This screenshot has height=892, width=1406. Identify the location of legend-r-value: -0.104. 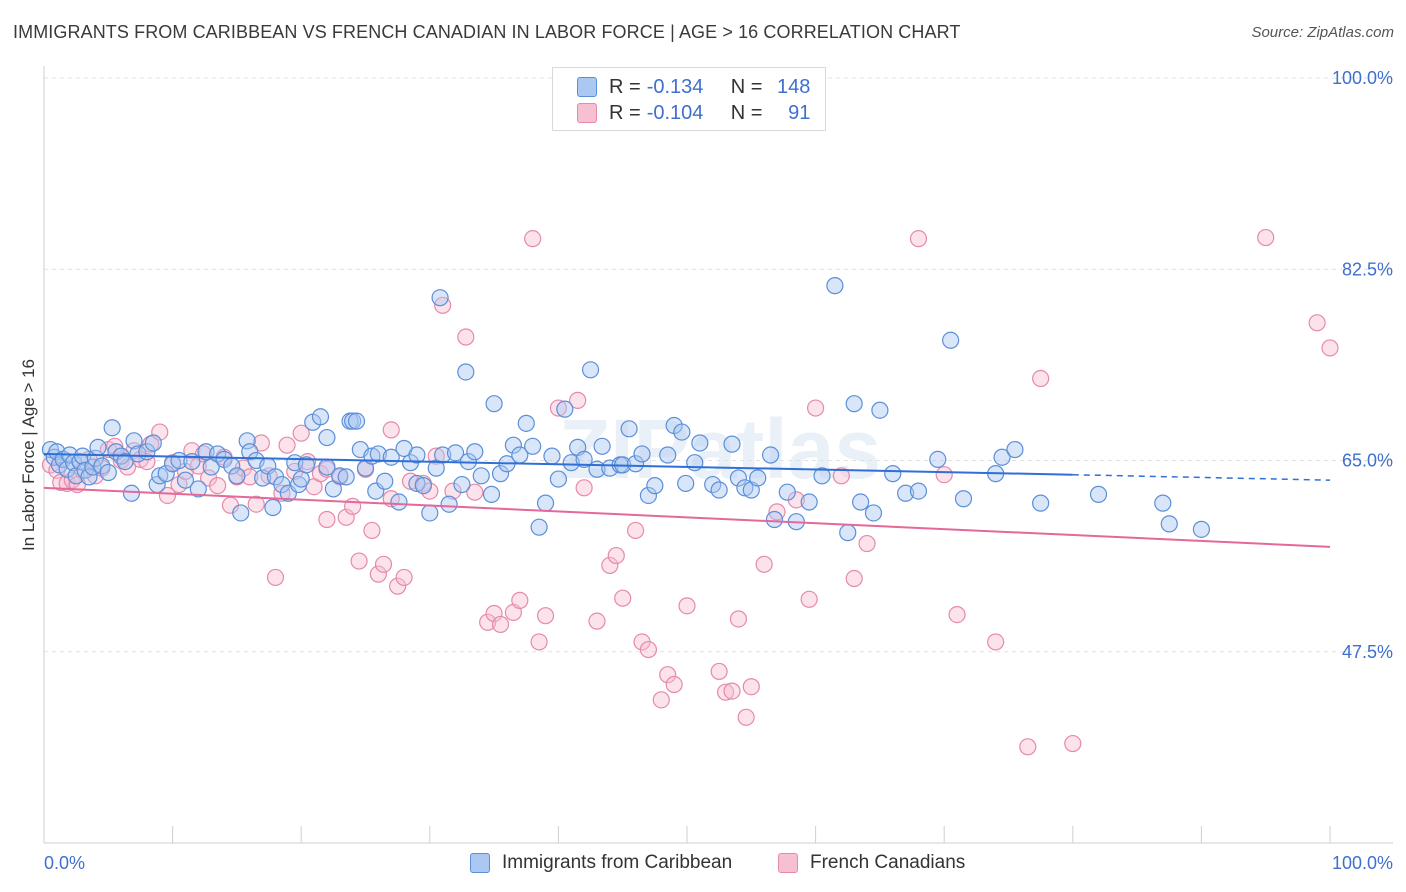
(675, 112).